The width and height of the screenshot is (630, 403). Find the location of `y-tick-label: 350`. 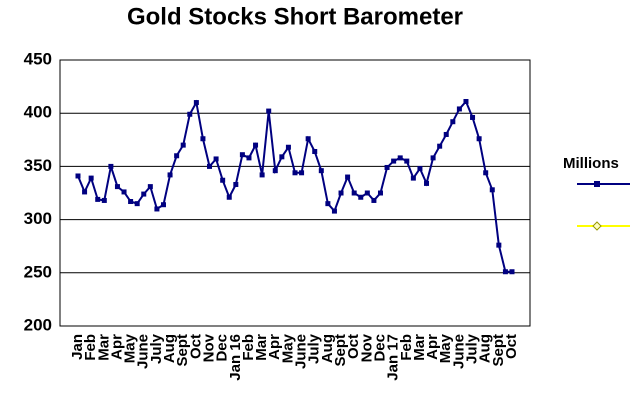

y-tick-label: 350 is located at coordinates (38, 165).